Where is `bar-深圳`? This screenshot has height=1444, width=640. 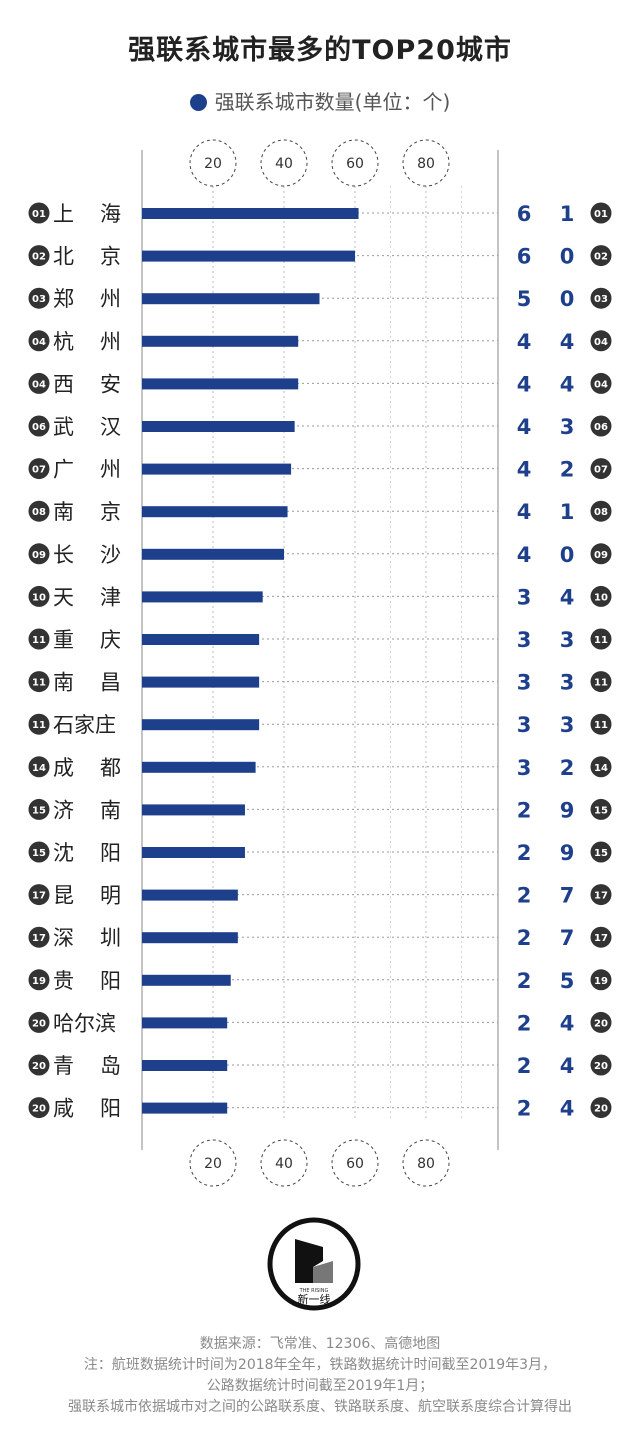 bar-深圳 is located at coordinates (190, 938).